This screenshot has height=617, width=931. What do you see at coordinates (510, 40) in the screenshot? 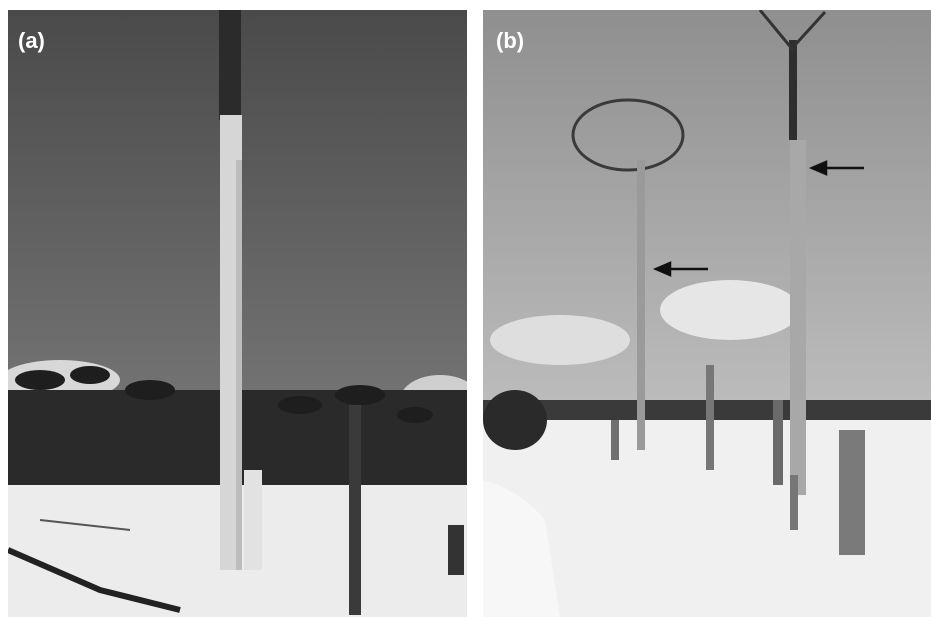
I see `panel-label: (b)` at bounding box center [510, 40].